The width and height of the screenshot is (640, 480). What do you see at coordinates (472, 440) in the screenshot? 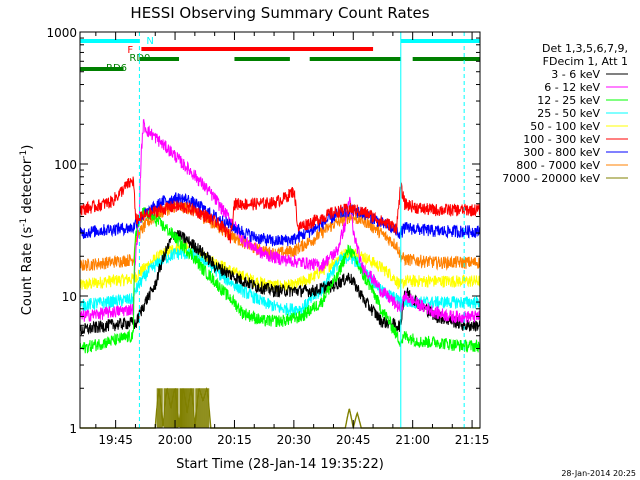
I see `x-tick-label-6: 21:15` at bounding box center [472, 440].